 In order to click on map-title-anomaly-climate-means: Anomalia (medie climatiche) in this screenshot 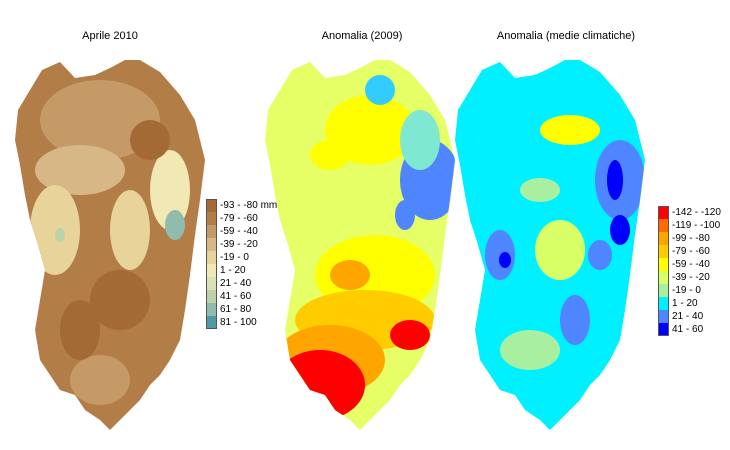, I will do `click(566, 36)`.